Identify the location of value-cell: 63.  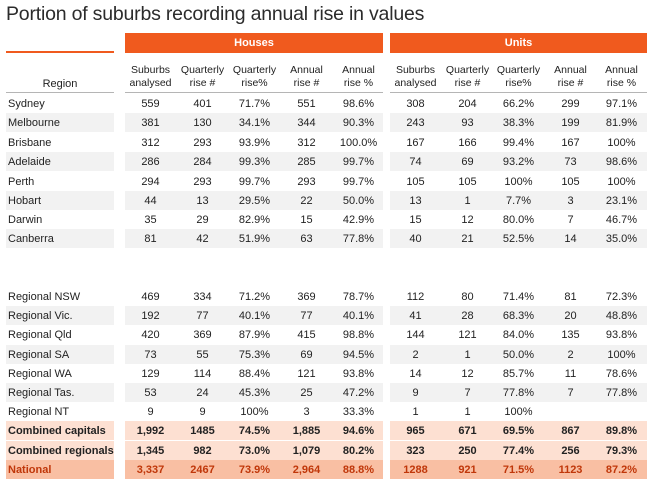
(306, 238).